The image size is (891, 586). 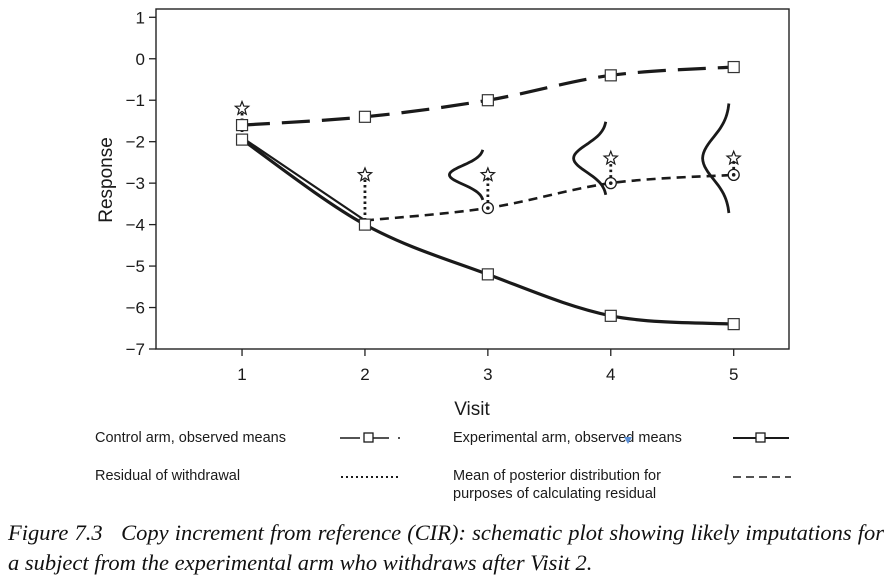 I want to click on y-tick-label: 1, so click(x=140, y=17).